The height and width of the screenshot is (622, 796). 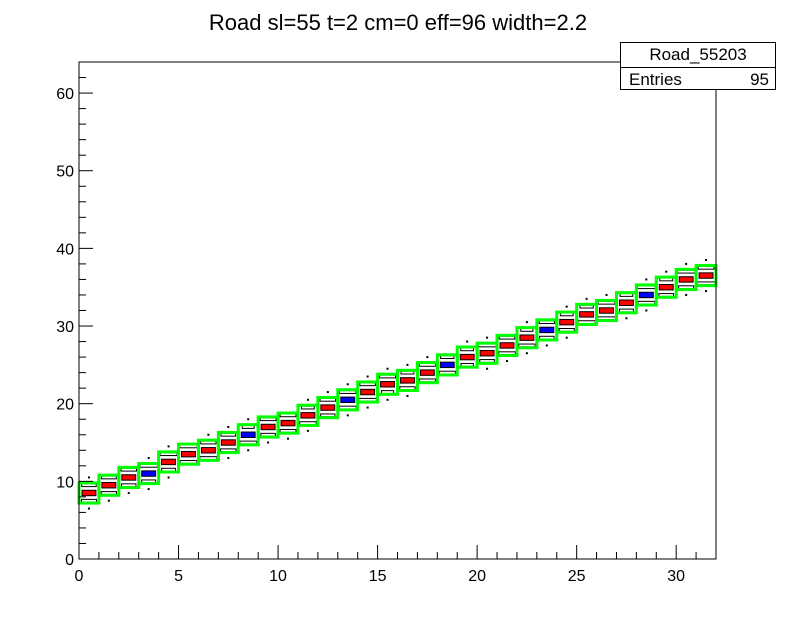 What do you see at coordinates (759, 79) in the screenshot?
I see `stats-entries-value: 95` at bounding box center [759, 79].